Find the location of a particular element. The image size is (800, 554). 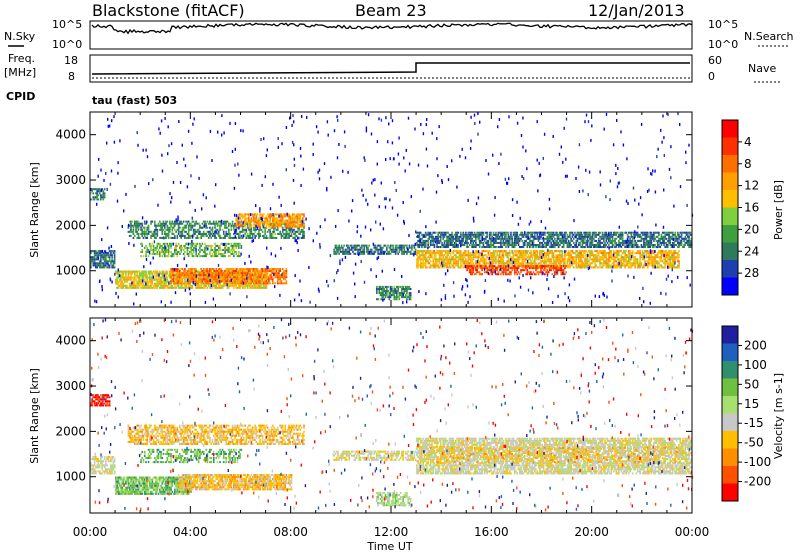

frequency-trace is located at coordinates (390, 68).